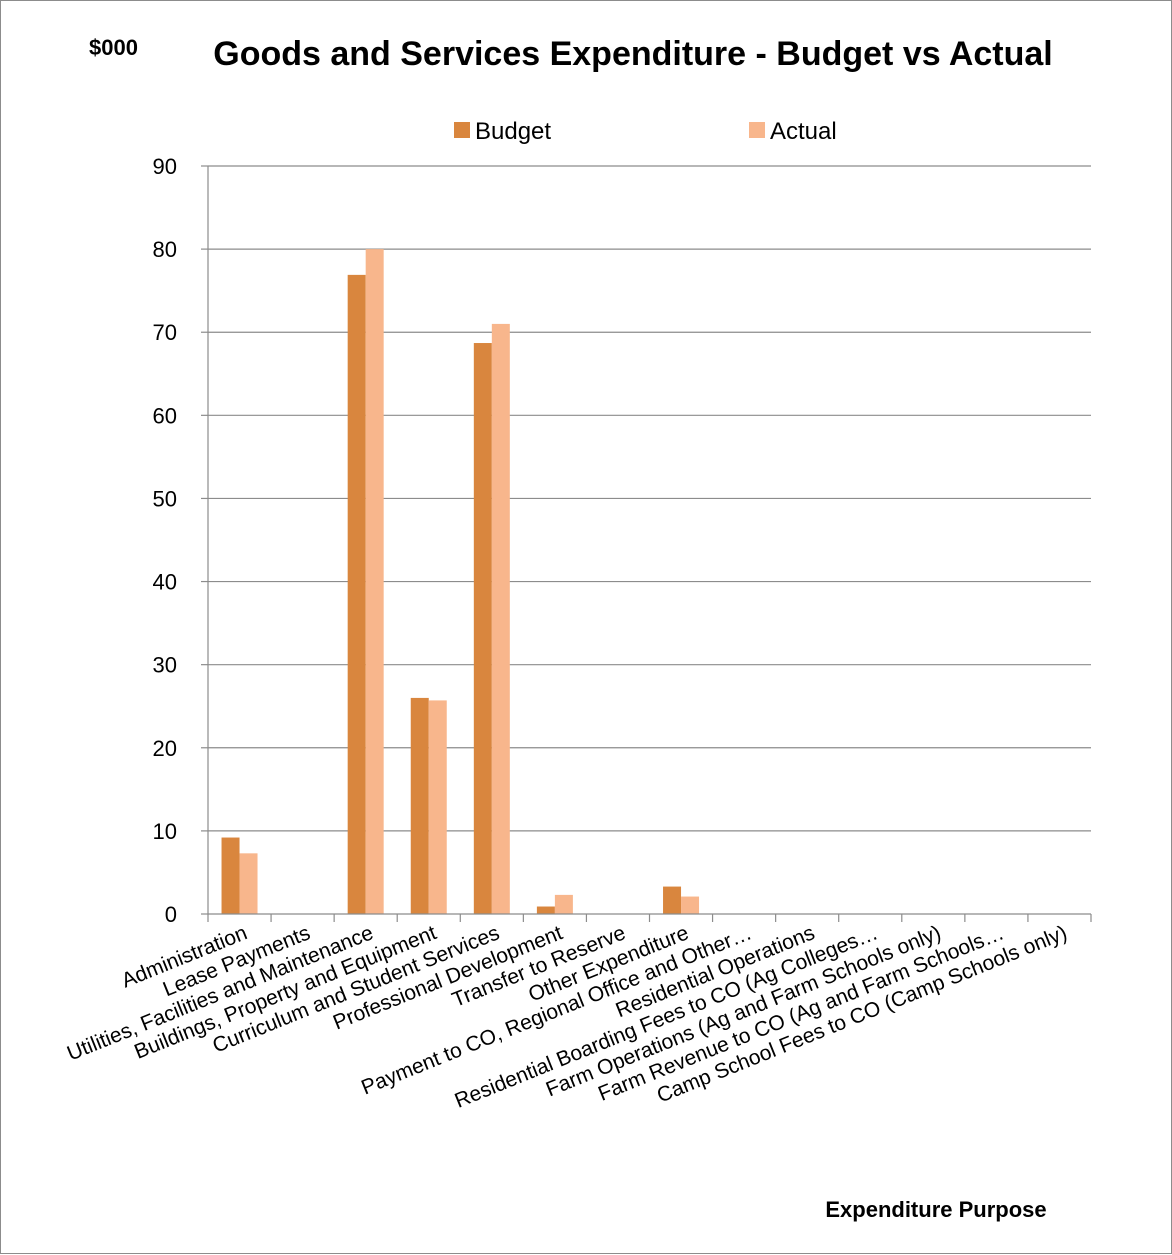 This screenshot has height=1255, width=1172. I want to click on y-tick-label: 90, so click(165, 166).